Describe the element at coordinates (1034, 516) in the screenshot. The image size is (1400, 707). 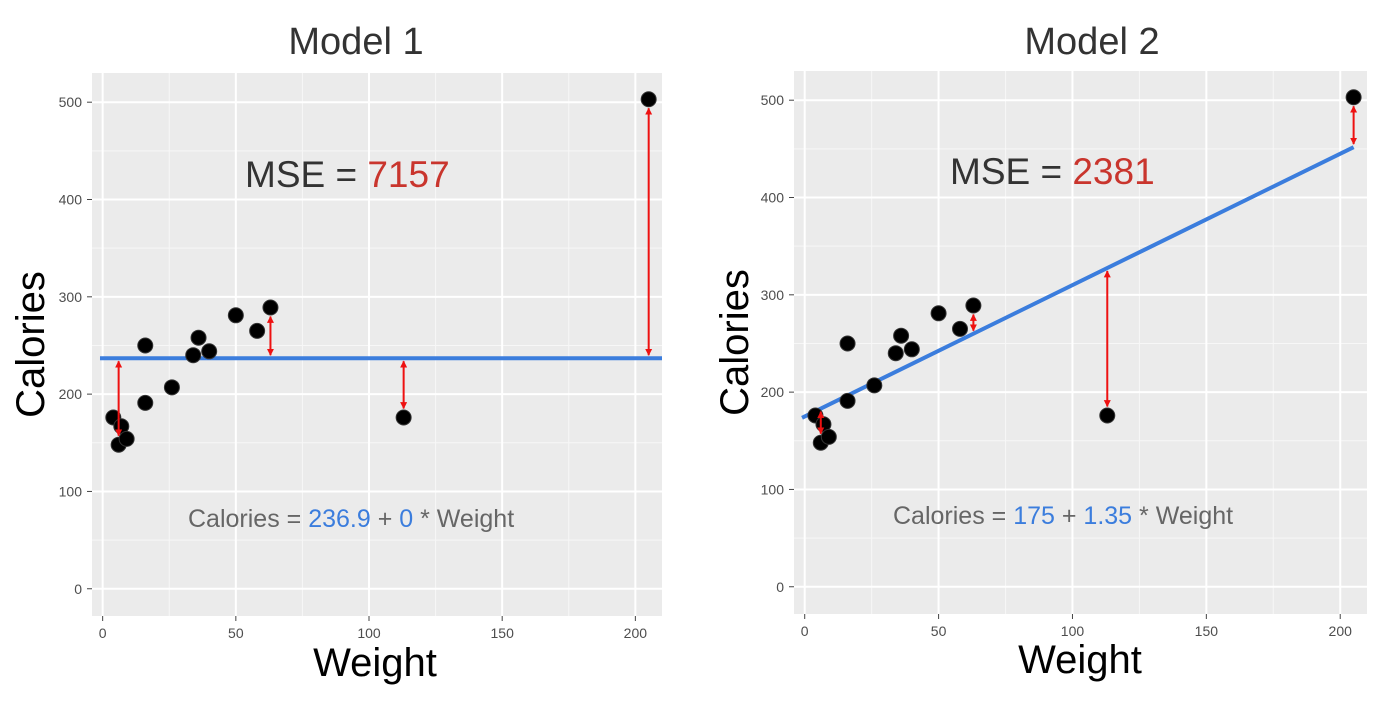
I see `equation-intercept: 175` at that location.